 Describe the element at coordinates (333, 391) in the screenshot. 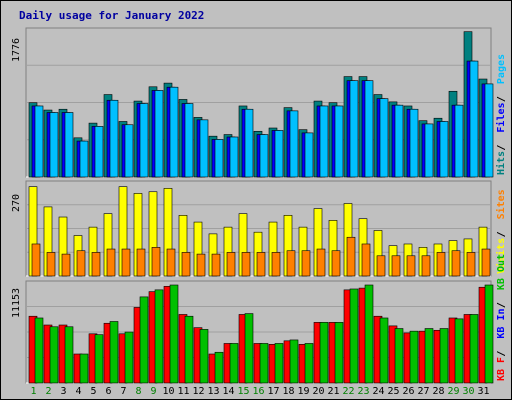

I see `x-tick-label: 21` at that location.